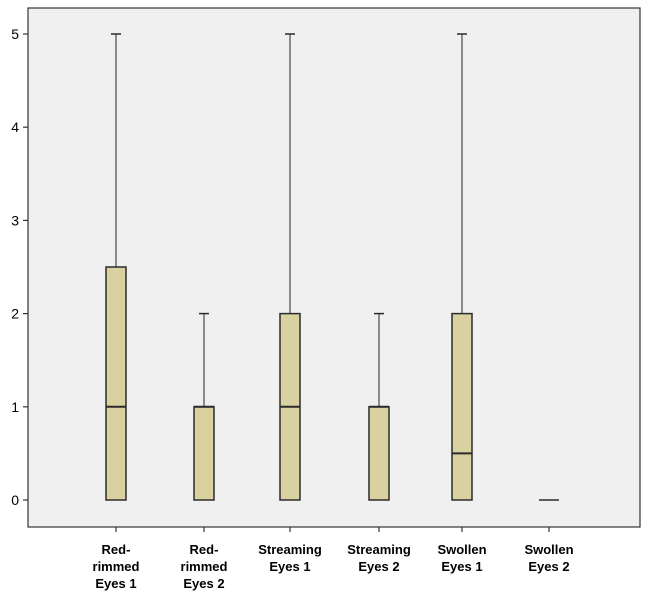  I want to click on x-category-label: Streaming Eyes 2, so click(379, 558).